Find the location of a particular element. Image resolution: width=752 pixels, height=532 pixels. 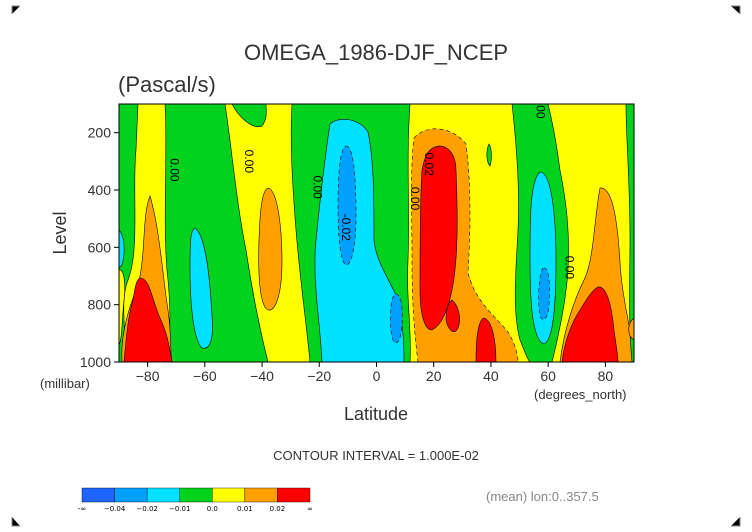

contour-interval-text: CONTOUR INTERVAL = 1.000E-02 is located at coordinates (376, 455).